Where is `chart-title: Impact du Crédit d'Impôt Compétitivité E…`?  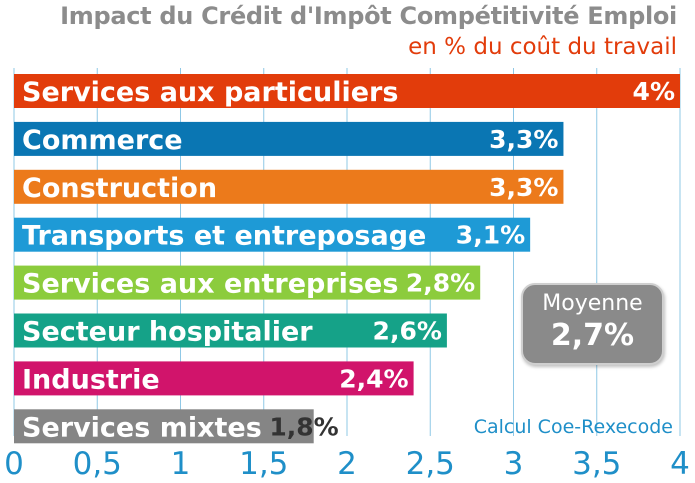
chart-title: Impact du Crédit d'Impôt Compétitivité E… is located at coordinates (368, 16).